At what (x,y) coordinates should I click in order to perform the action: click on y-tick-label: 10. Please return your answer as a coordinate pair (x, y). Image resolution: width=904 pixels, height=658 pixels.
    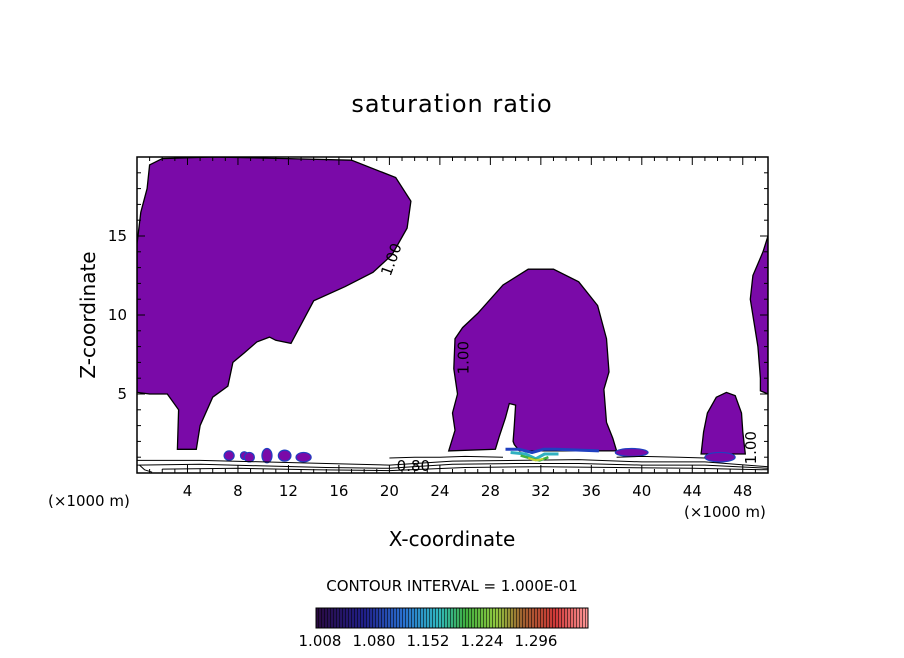
    Looking at the image, I should click on (117, 315).